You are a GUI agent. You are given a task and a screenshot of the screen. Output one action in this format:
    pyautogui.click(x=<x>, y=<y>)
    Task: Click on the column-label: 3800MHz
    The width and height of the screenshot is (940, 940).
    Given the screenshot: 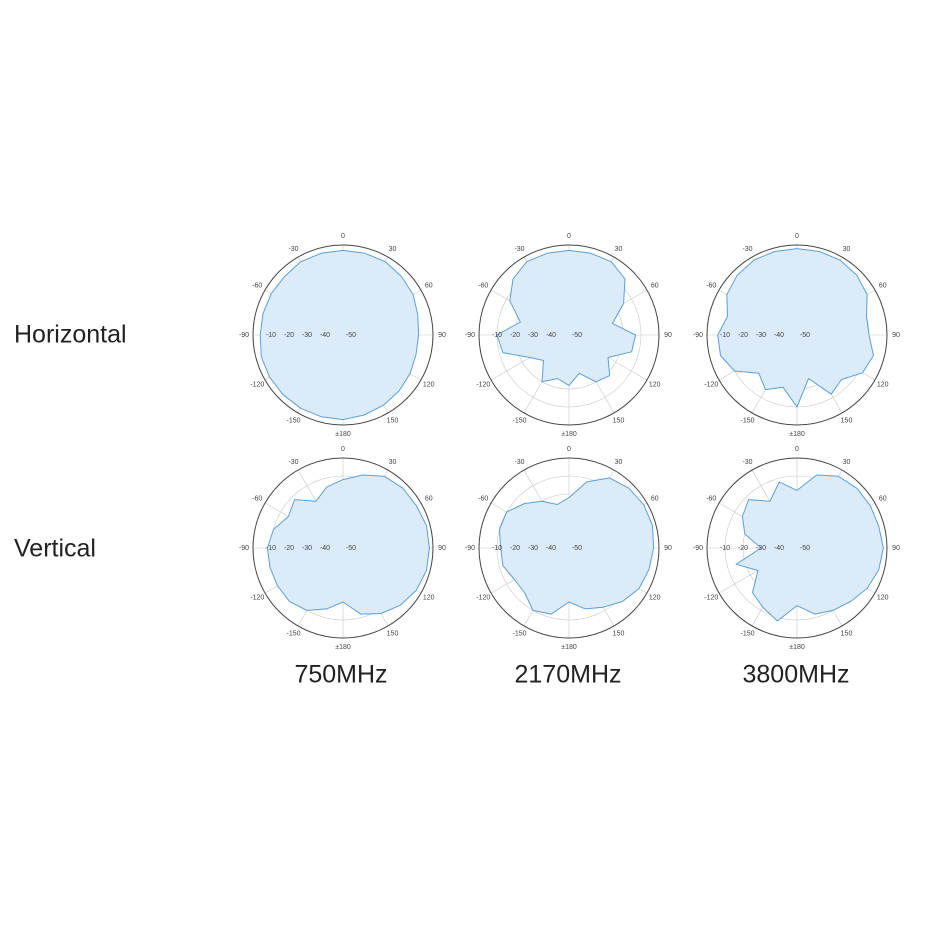 What is the action you would take?
    pyautogui.click(x=796, y=675)
    